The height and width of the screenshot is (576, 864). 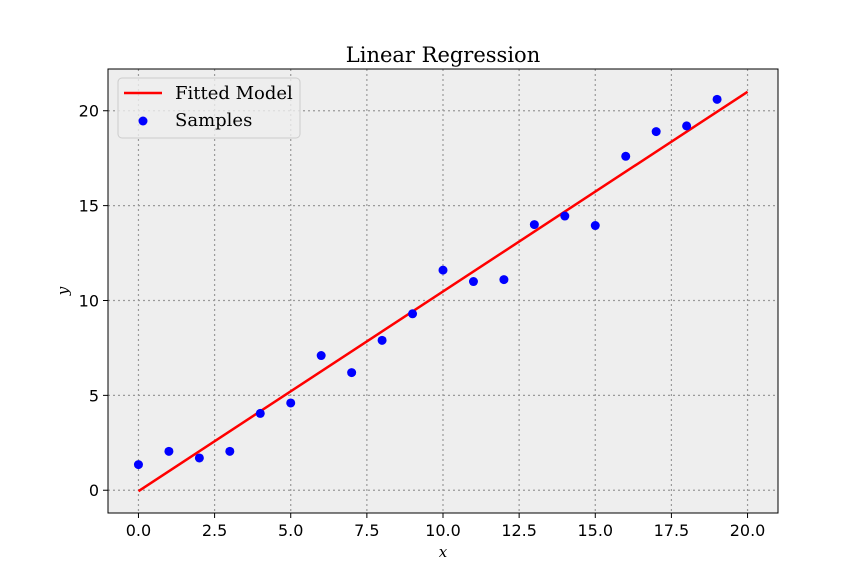 I want to click on legend-label-samples: Samples, so click(x=213, y=120).